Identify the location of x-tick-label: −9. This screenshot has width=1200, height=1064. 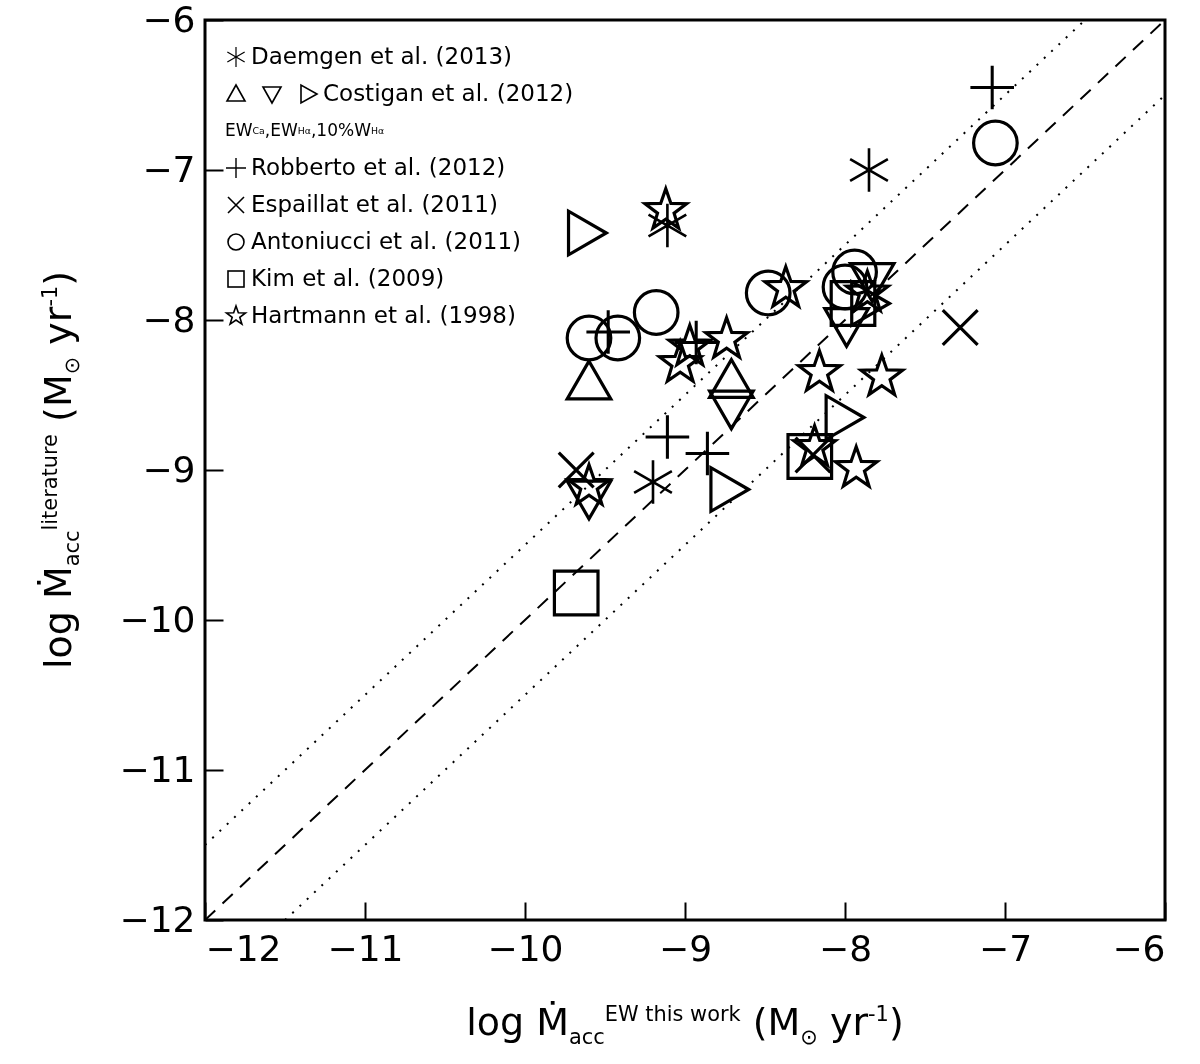
(685, 948).